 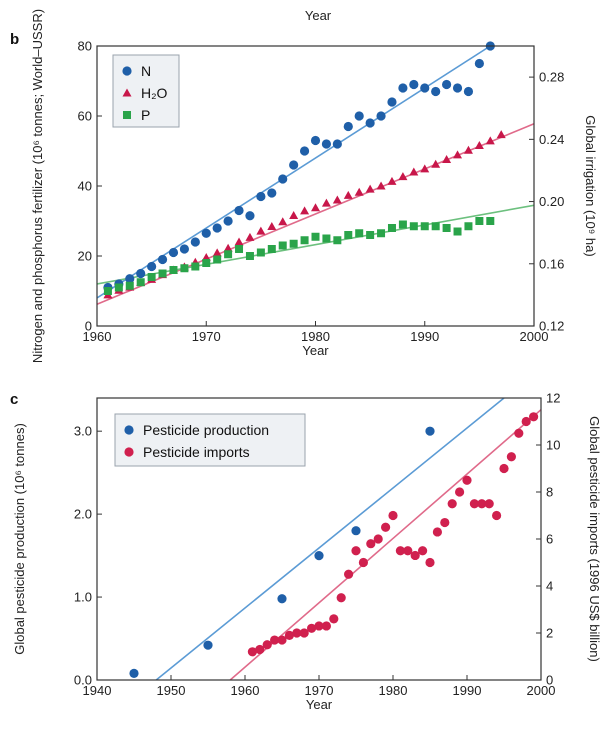 I want to click on y2-tick-label: 12, so click(x=553, y=398).